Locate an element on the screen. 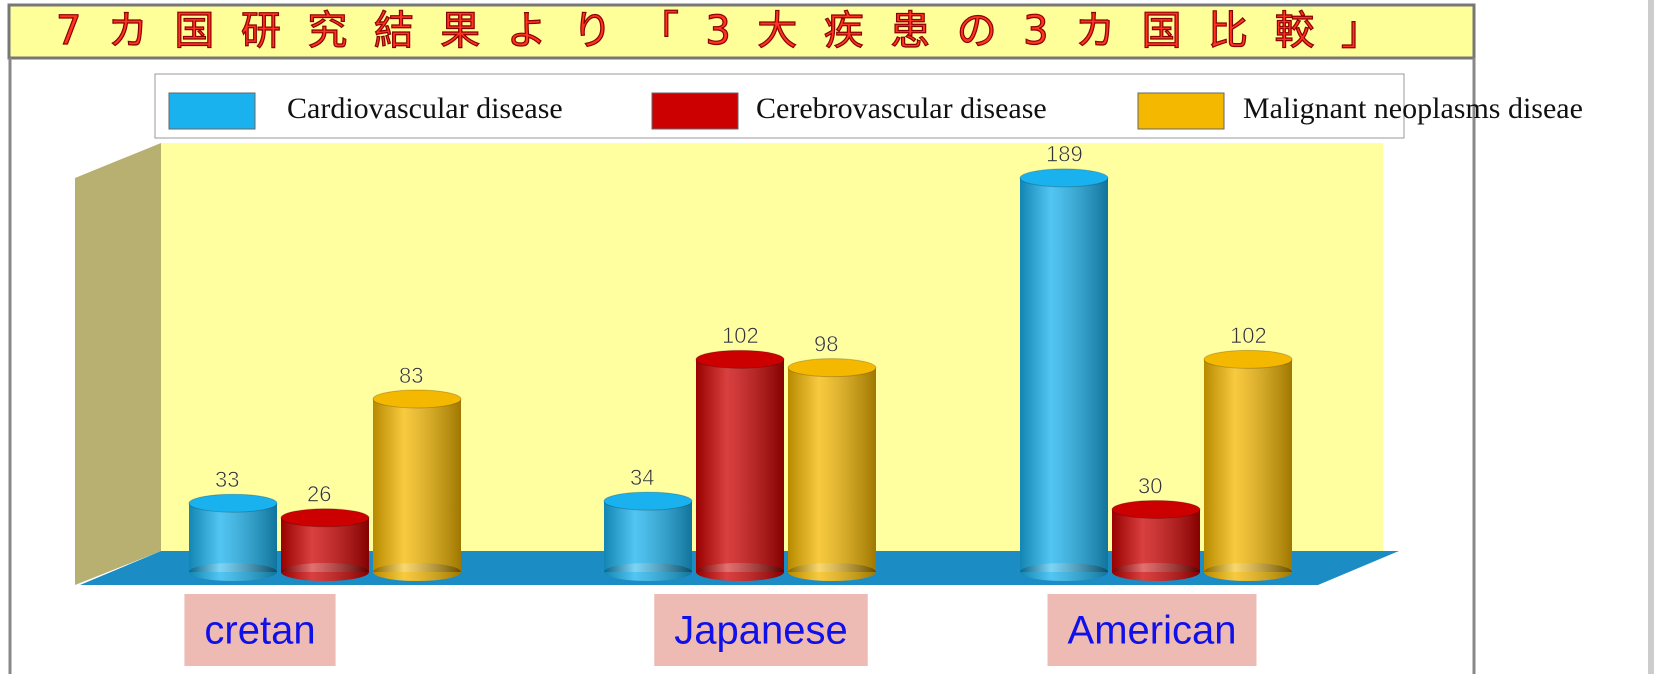  legend-label: Malignant neoplasms diseae is located at coordinates (1413, 108).